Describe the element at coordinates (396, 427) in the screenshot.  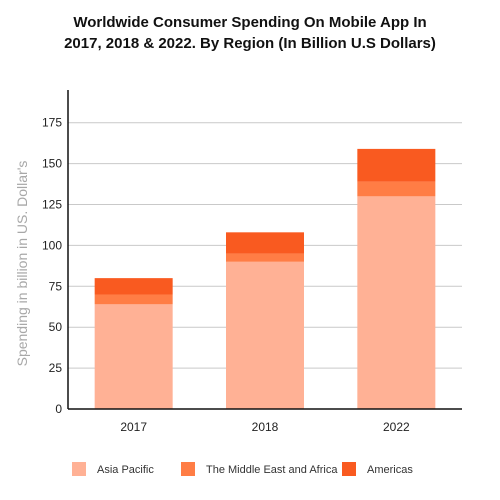
I see `x-tick-label: 2022` at that location.